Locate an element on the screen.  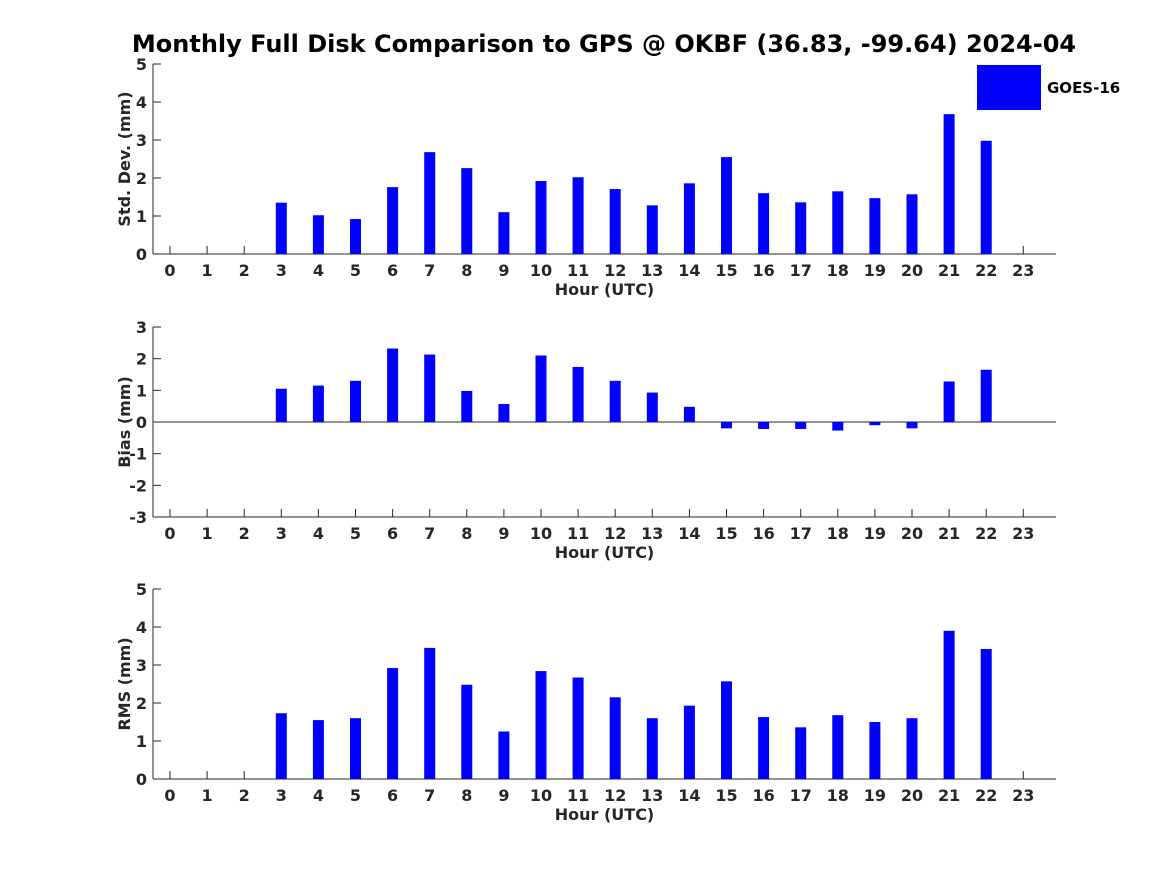
bias-x-axis-label: Hour (UTC) is located at coordinates (605, 552).